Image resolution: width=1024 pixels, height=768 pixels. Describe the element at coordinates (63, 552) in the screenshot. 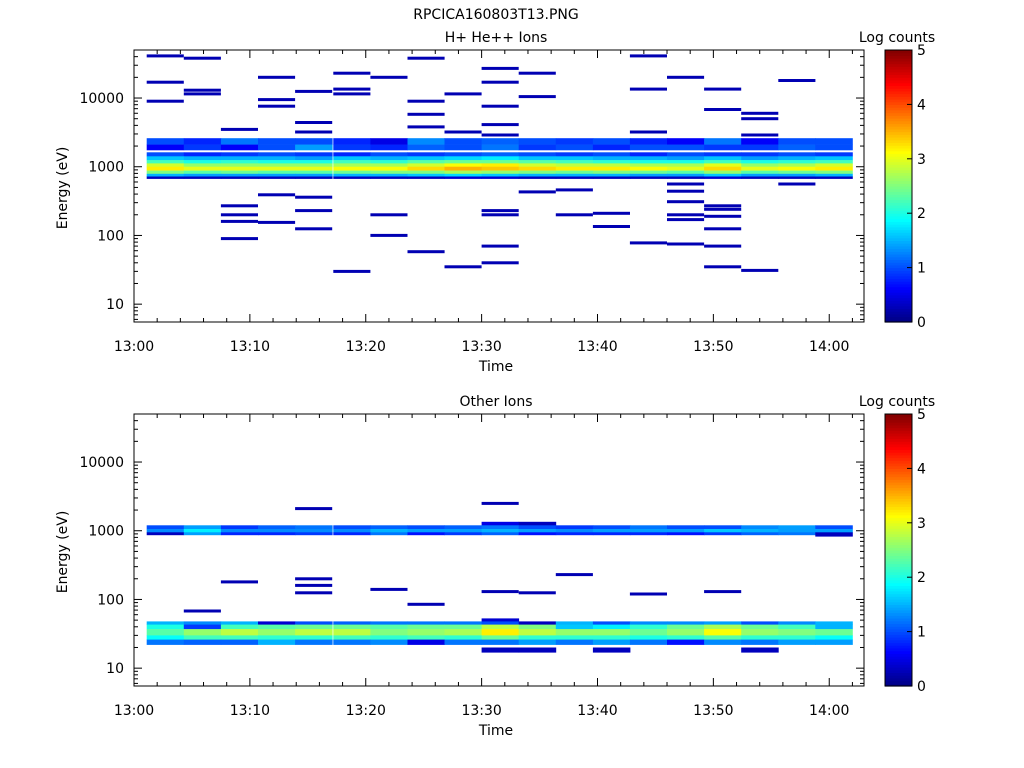

I see `panel-2-ylabel: Energy (eV)` at that location.